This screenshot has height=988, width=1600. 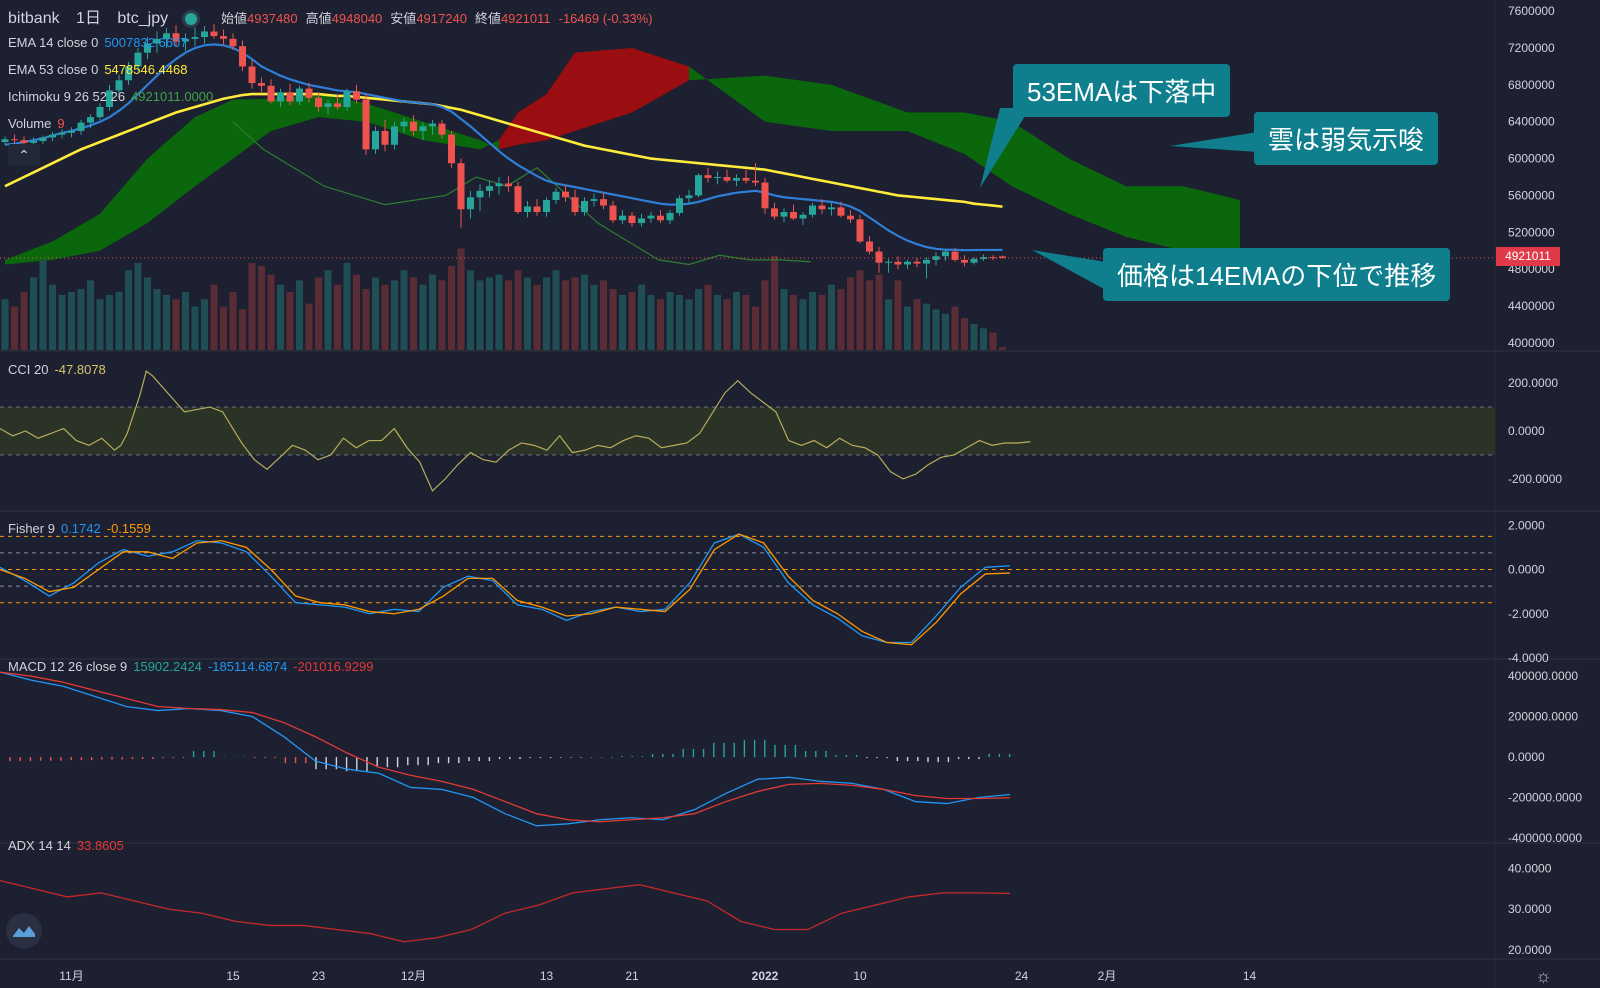 What do you see at coordinates (1346, 138) in the screenshot?
I see `callout-cloud: 雲は弱気示唆` at bounding box center [1346, 138].